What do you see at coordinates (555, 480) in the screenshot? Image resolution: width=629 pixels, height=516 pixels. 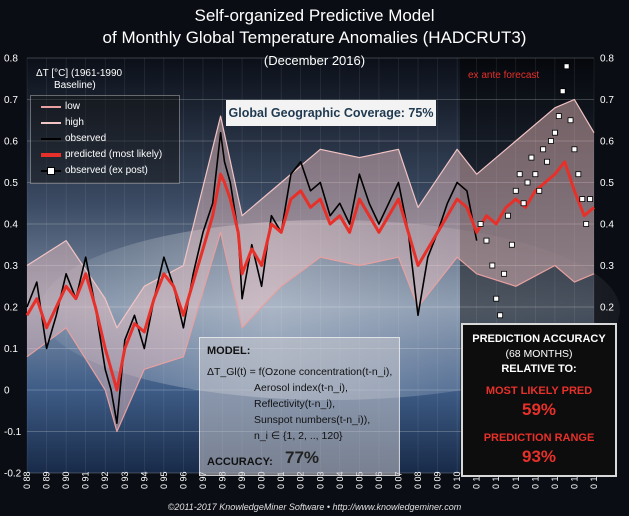 I see `x-tick-label: 0 15` at bounding box center [555, 480].